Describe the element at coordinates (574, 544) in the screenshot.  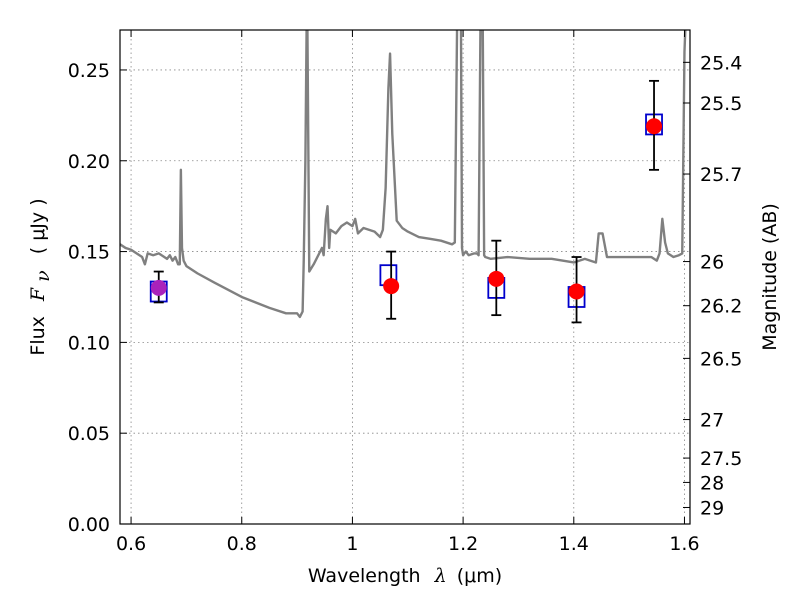
I see `x-tick-label: 1.4` at that location.